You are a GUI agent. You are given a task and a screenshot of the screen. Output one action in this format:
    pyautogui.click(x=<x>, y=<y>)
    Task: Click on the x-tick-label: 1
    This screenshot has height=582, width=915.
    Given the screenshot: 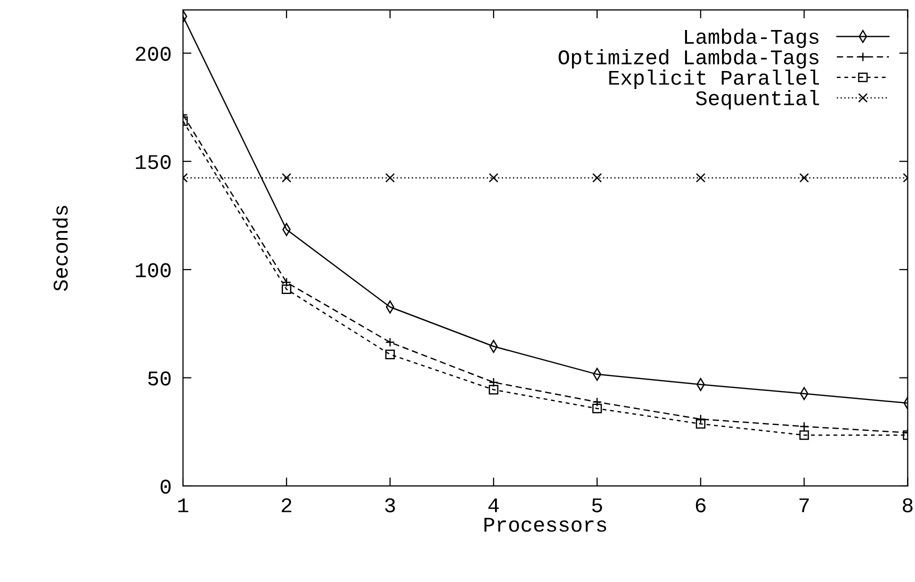 What is the action you would take?
    pyautogui.click(x=183, y=505)
    